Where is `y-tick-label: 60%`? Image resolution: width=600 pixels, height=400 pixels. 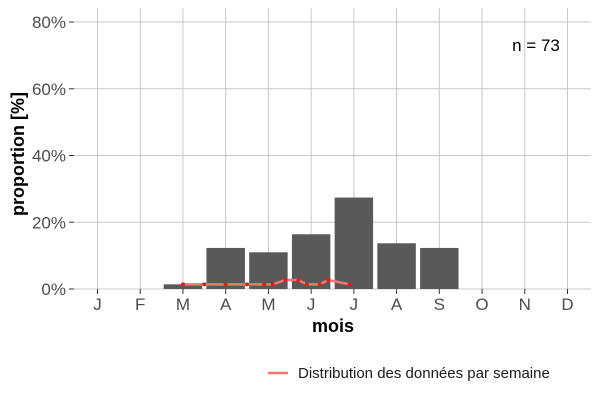
y-tick-label: 60% is located at coordinates (49, 89).